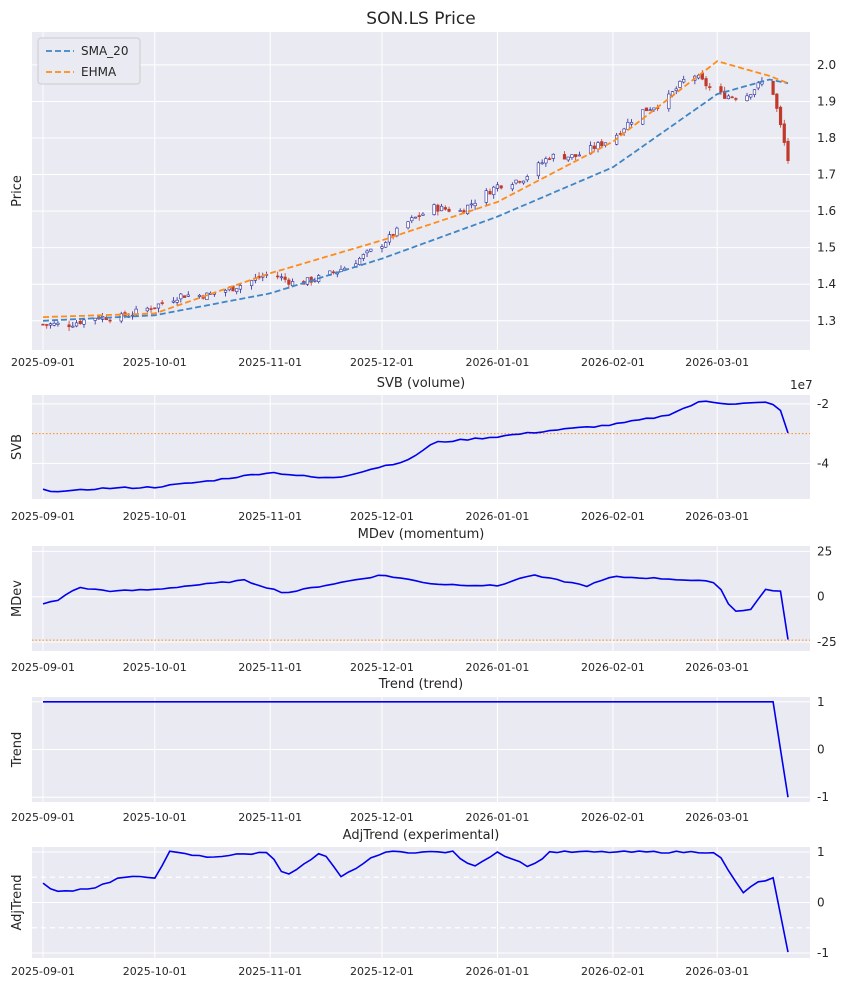 Image resolution: width=850 pixels, height=984 pixels. Describe the element at coordinates (824, 551) in the screenshot. I see `y-tick-label: 25` at that location.